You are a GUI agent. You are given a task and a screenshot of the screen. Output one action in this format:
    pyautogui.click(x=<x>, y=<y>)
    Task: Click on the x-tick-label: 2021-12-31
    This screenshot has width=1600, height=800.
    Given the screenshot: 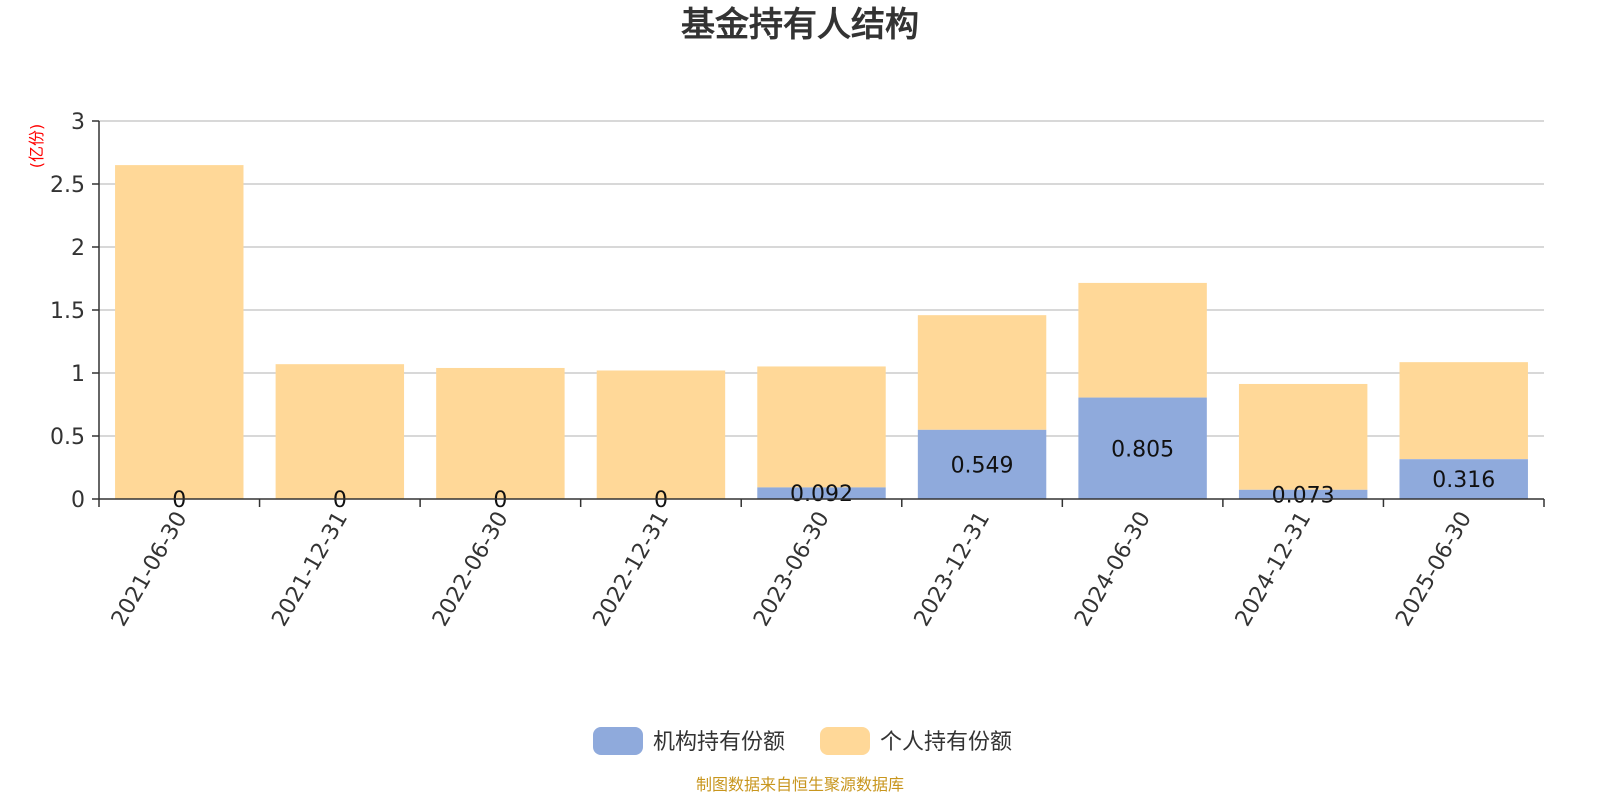 What is the action you would take?
    pyautogui.click(x=310, y=569)
    